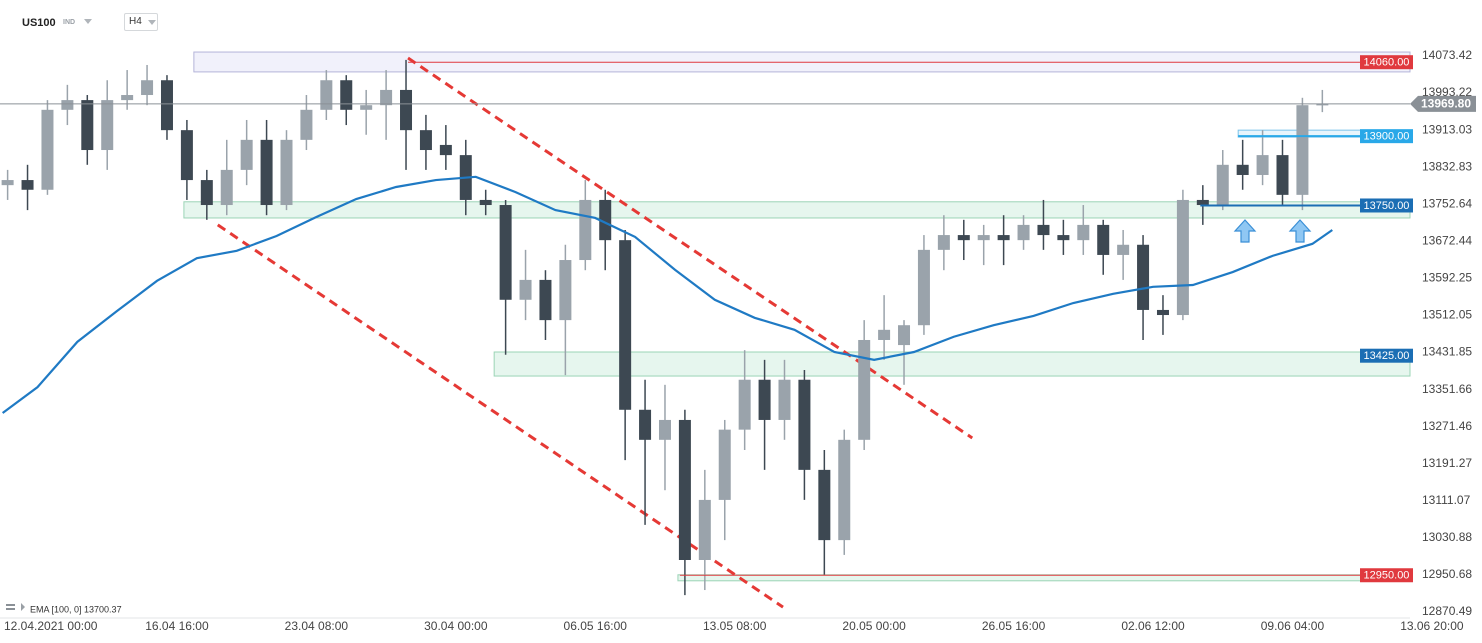 The width and height of the screenshot is (1482, 643). I want to click on level-label: 13425.00, so click(1387, 356).